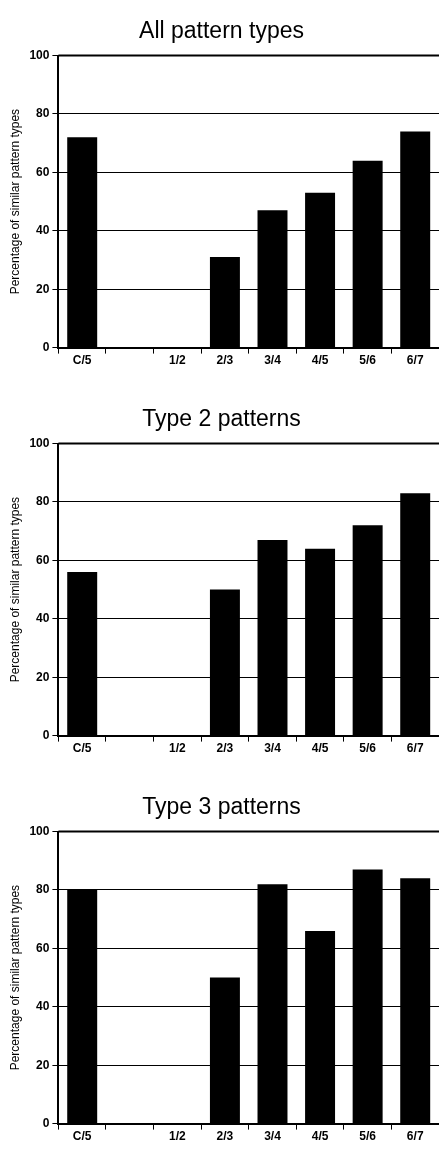 Image resolution: width=439 pixels, height=1164 pixels. I want to click on chart-title: Type 3 patterns, so click(221, 806).